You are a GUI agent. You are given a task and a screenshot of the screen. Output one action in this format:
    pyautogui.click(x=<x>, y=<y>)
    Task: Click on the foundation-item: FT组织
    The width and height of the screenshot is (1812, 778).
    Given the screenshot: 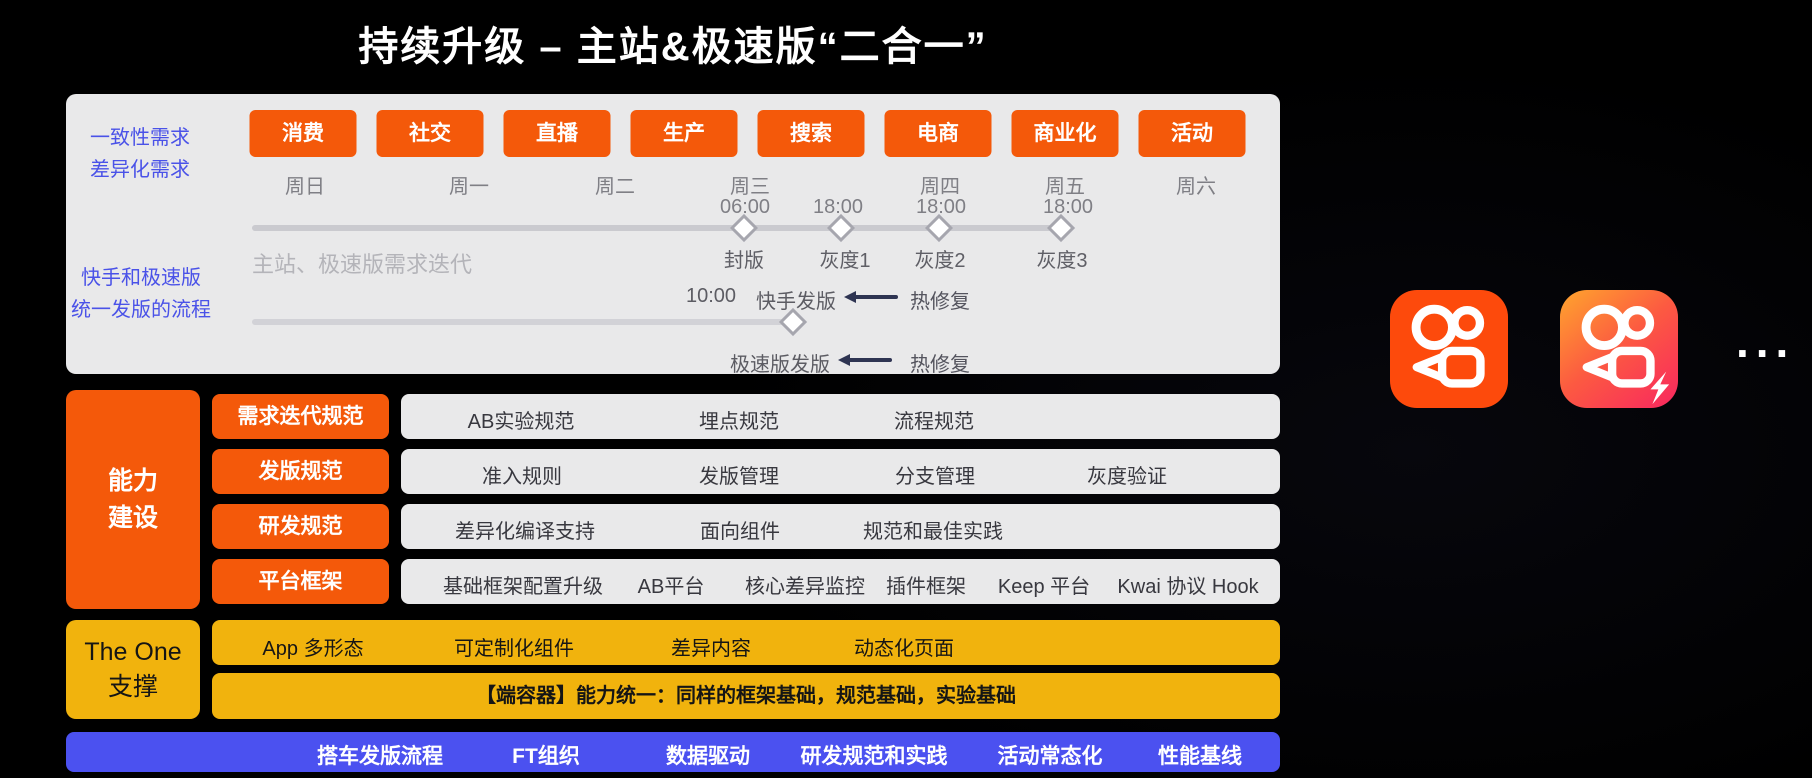 What is the action you would take?
    pyautogui.click(x=546, y=756)
    